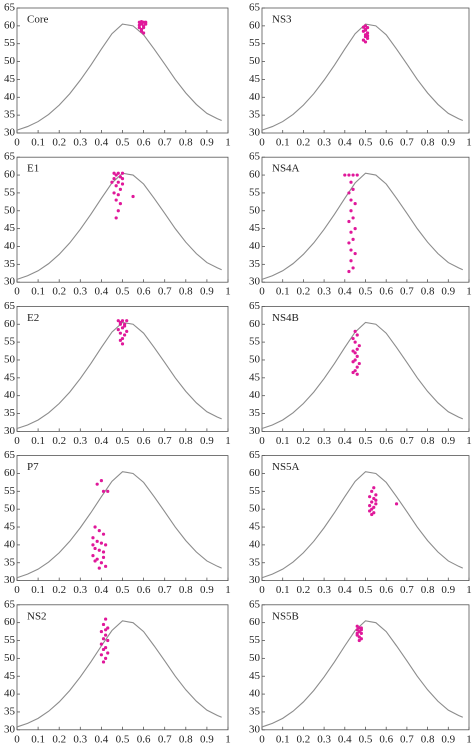  What do you see at coordinates (285, 616) in the screenshot?
I see `panel-label: NS5B` at bounding box center [285, 616].